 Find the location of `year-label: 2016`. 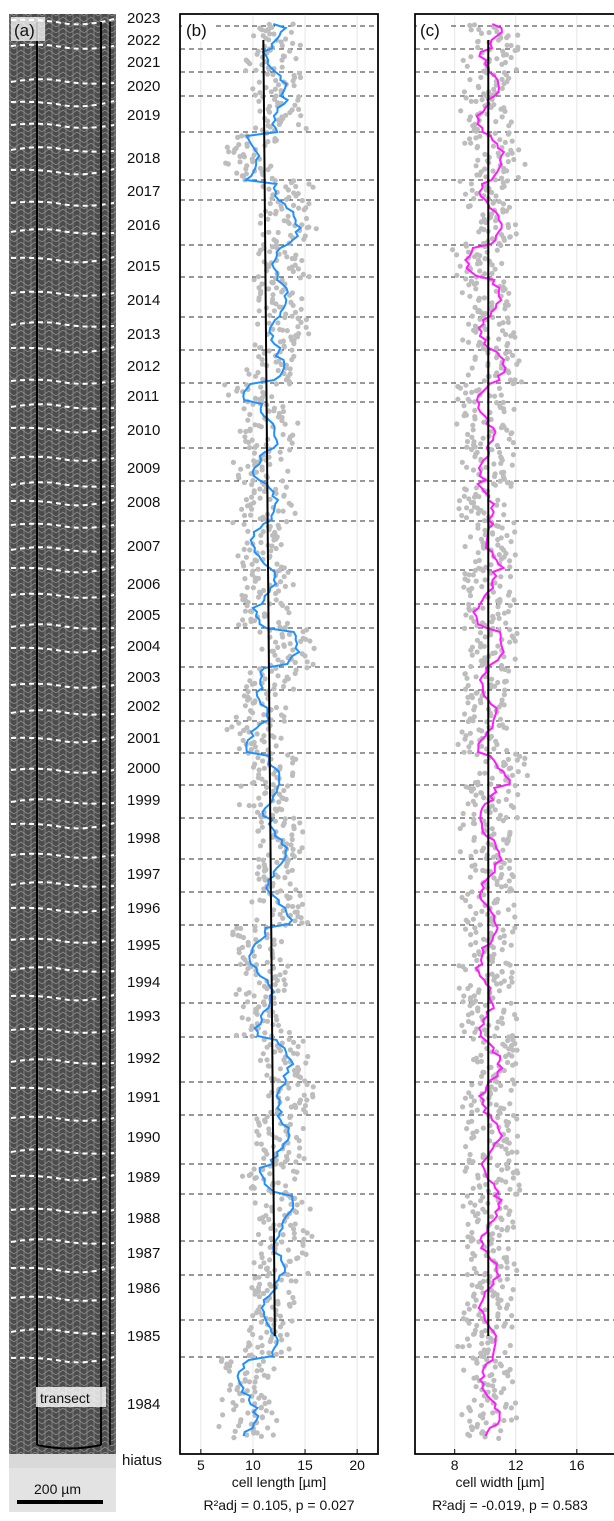

year-label: 2016 is located at coordinates (143, 225).